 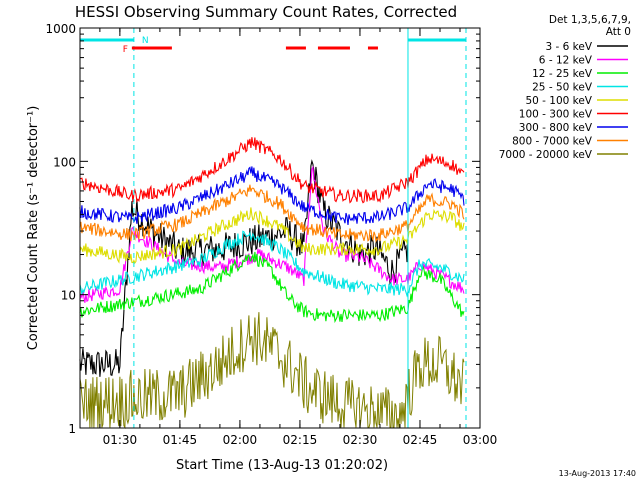 What do you see at coordinates (125, 50) in the screenshot?
I see `flare-marker-label: F` at bounding box center [125, 50].